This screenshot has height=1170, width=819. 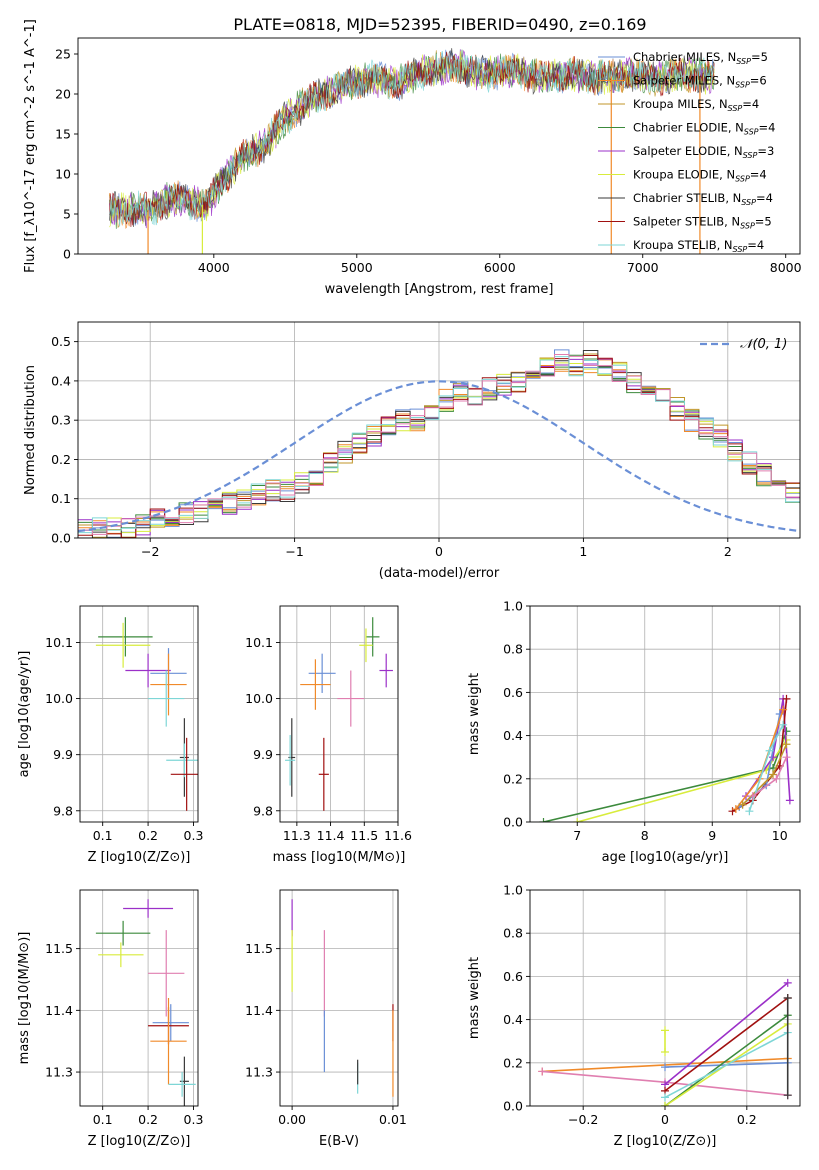 What do you see at coordinates (139, 998) in the screenshot?
I see `mass-vs-Z-frame` at bounding box center [139, 998].